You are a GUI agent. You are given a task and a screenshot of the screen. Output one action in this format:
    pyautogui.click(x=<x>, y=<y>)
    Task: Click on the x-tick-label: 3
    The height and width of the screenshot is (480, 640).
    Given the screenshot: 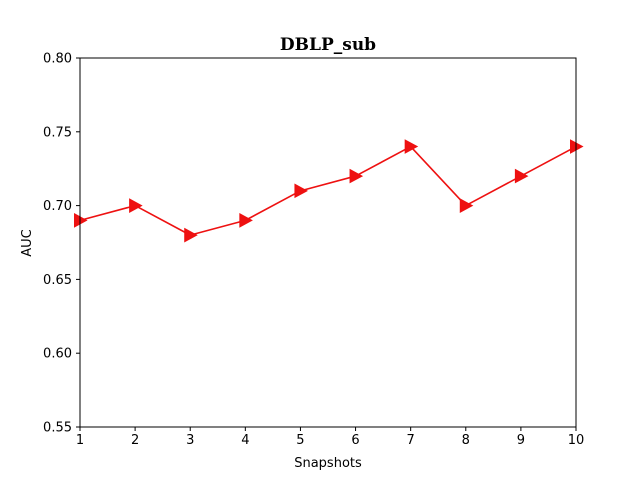 What is the action you would take?
    pyautogui.click(x=190, y=440)
    